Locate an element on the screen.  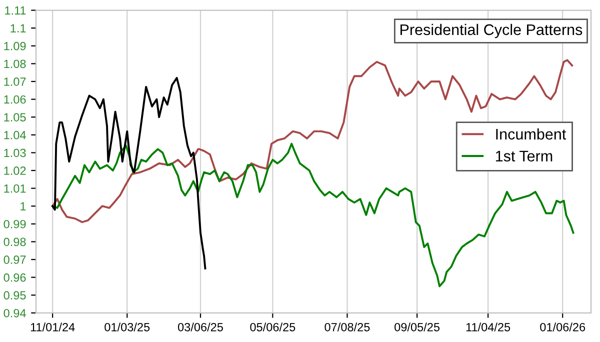
y-tick-label: 1 is located at coordinates (23, 206).